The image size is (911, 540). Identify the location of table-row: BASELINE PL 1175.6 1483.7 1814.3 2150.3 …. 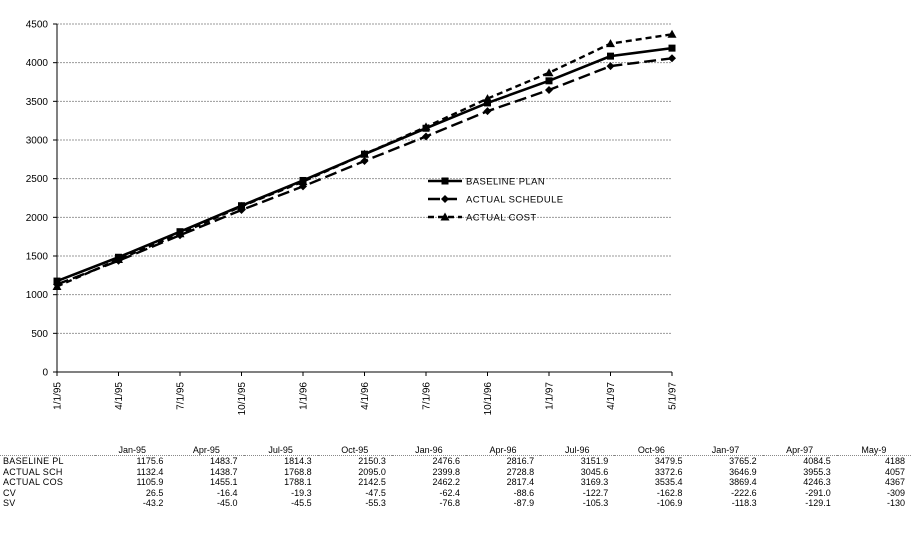
(455, 461).